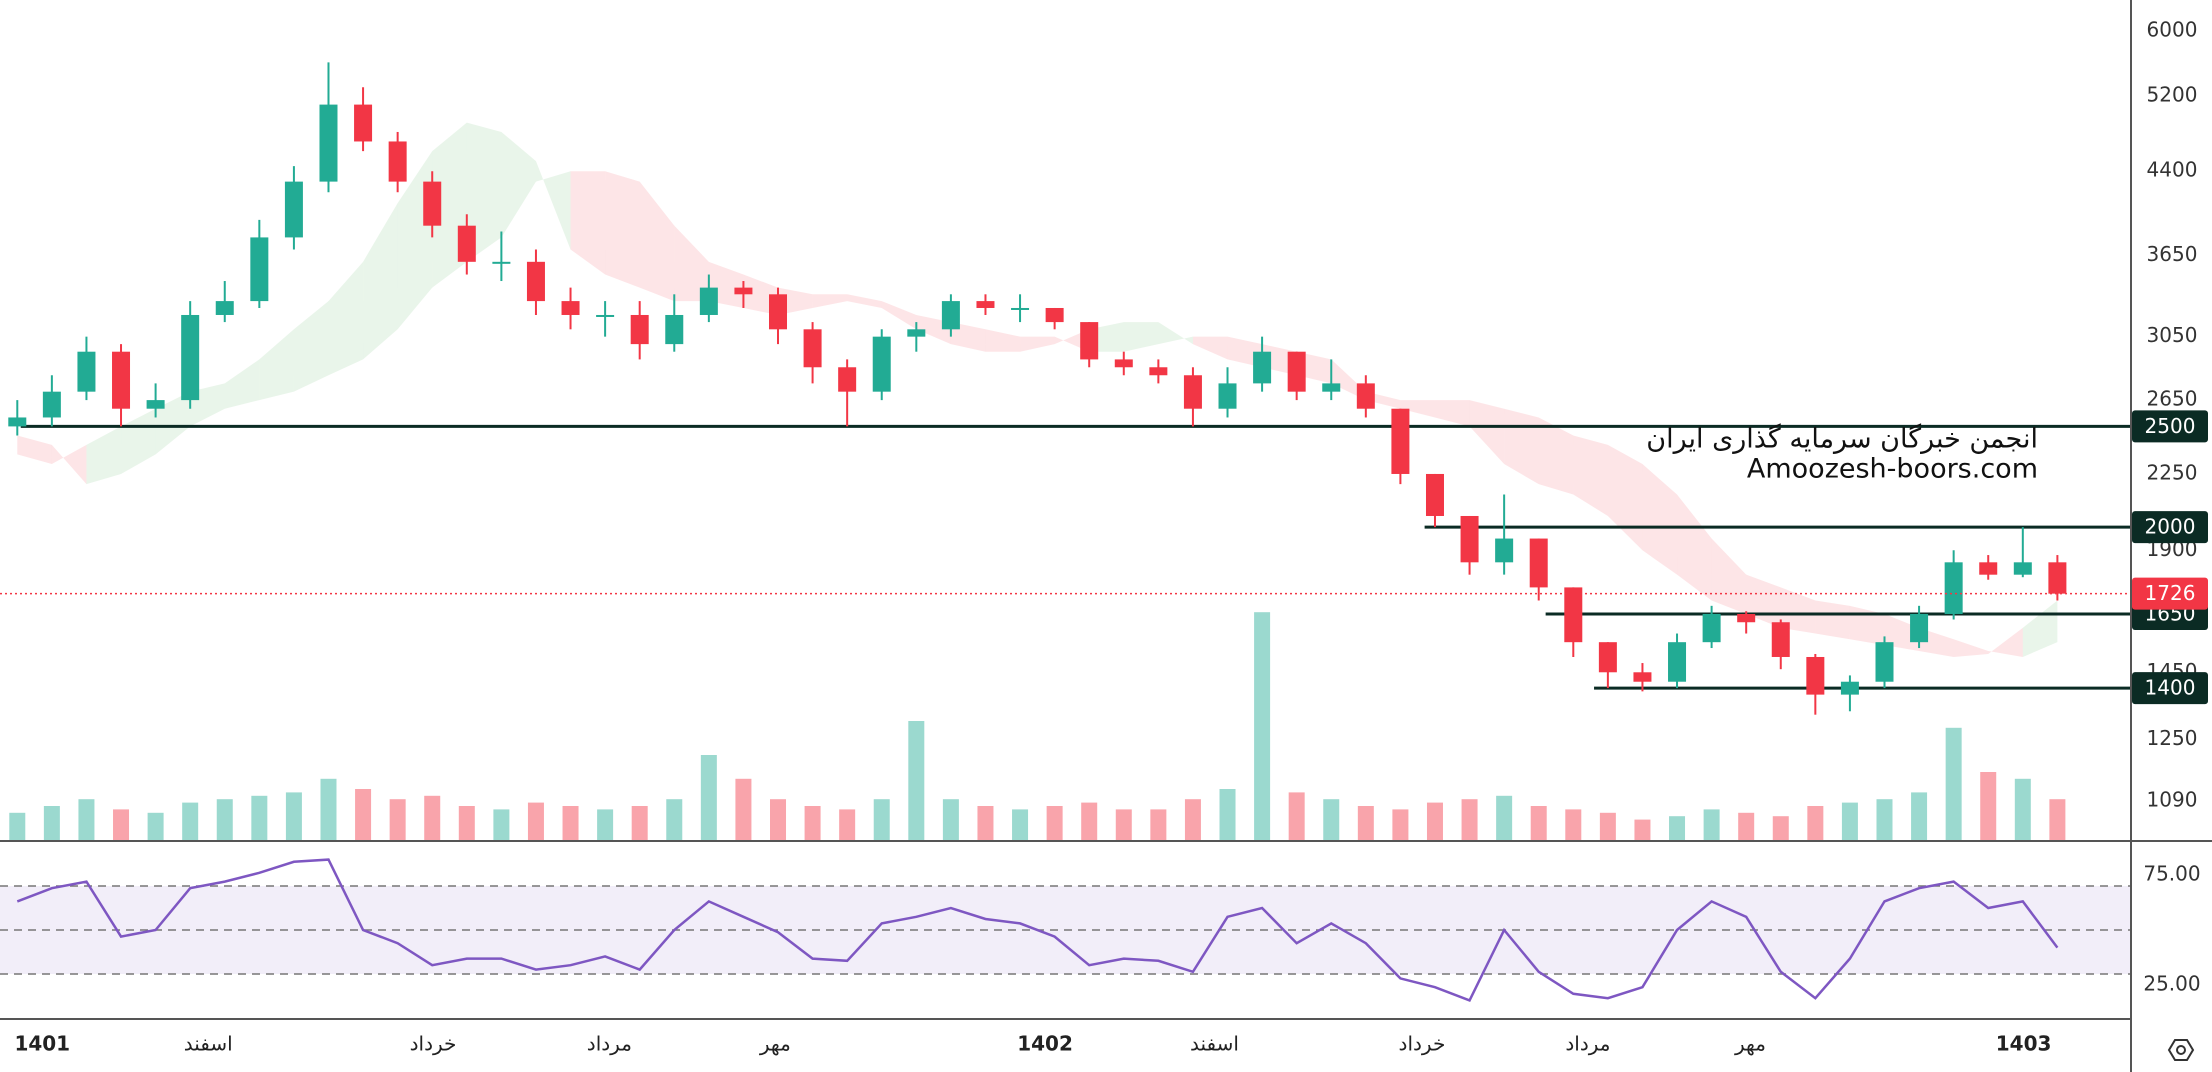 This screenshot has width=2212, height=1072. What do you see at coordinates (2024, 1044) in the screenshot?
I see `x-tick-label: 1403` at bounding box center [2024, 1044].